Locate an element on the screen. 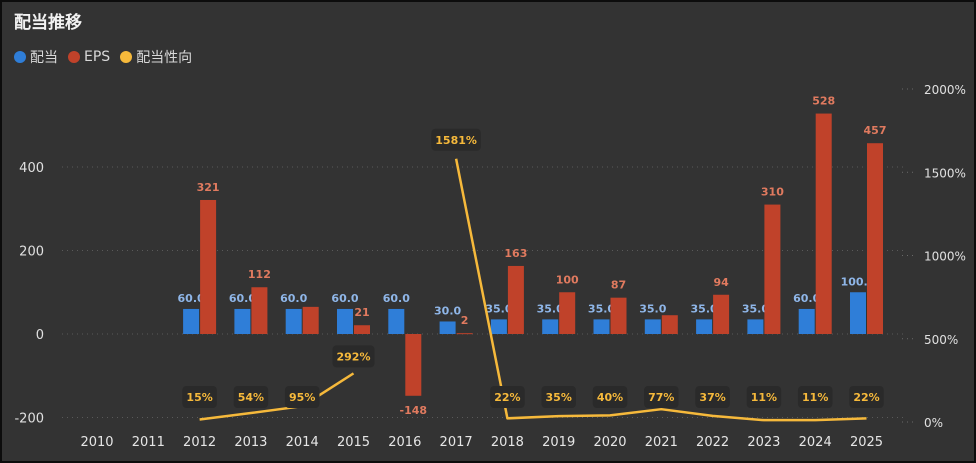 This screenshot has height=463, width=976. y-left-tick-label: 400 is located at coordinates (31, 168).